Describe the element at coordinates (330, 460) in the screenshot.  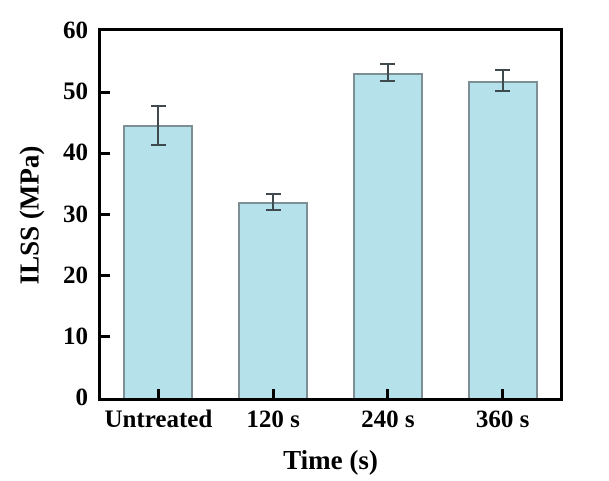
I see `x-axis-title: Time (s)` at that location.